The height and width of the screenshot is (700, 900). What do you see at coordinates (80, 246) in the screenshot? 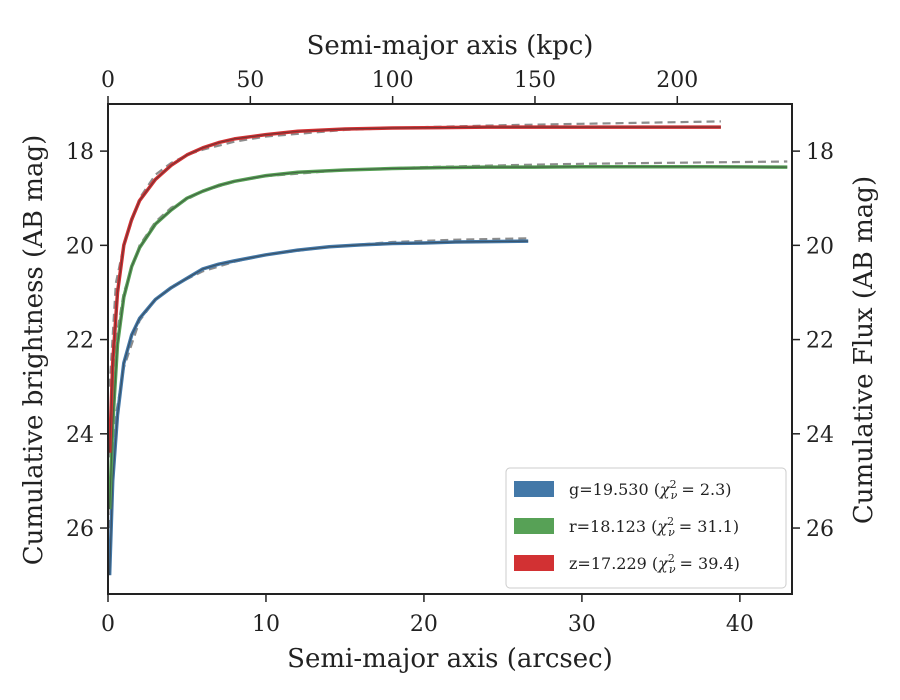
I see `y-tick-label-left: 20` at bounding box center [80, 246].